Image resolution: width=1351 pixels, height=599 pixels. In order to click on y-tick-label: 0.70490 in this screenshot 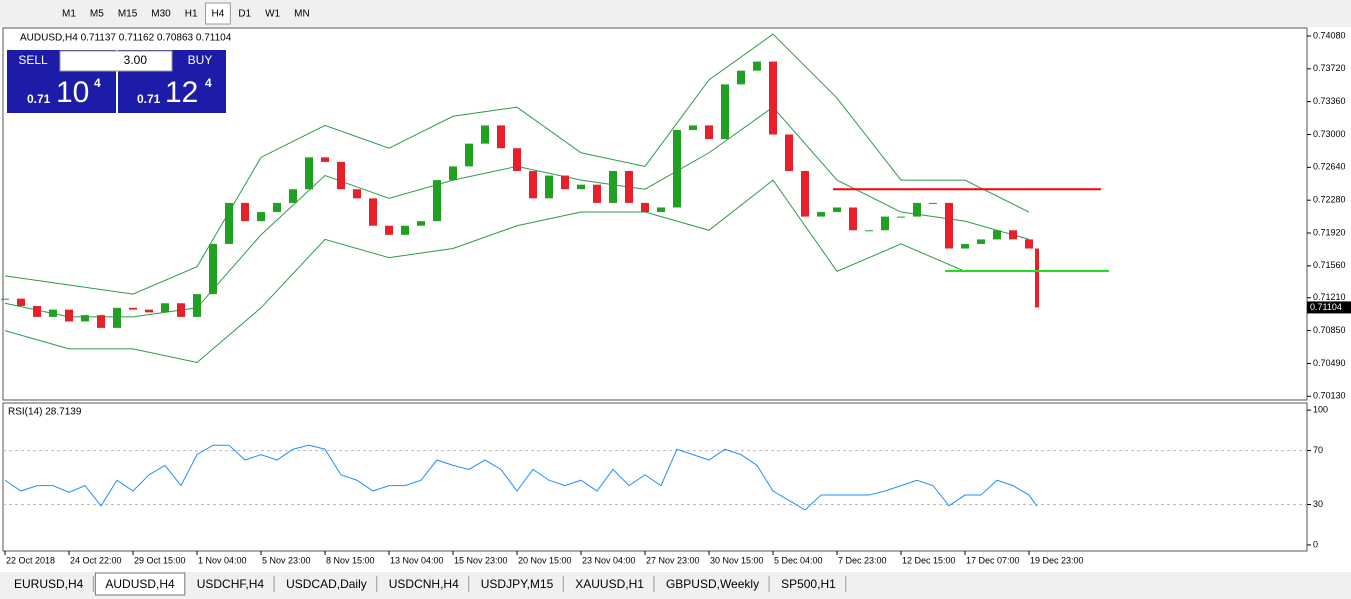, I will do `click(1329, 363)`.